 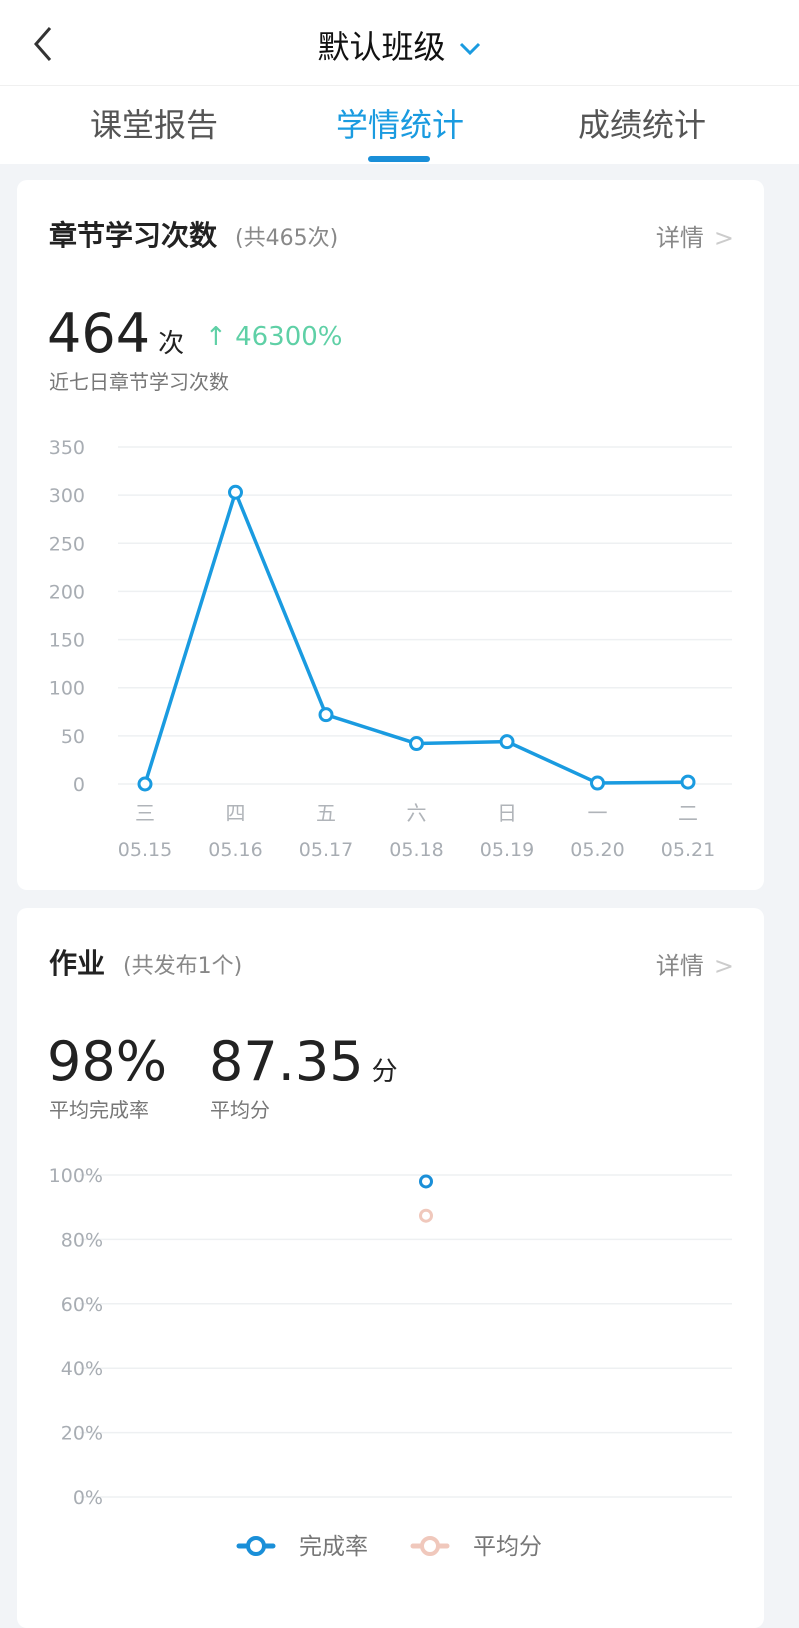 What do you see at coordinates (235, 850) in the screenshot?
I see `x-tick-label: 05.16` at bounding box center [235, 850].